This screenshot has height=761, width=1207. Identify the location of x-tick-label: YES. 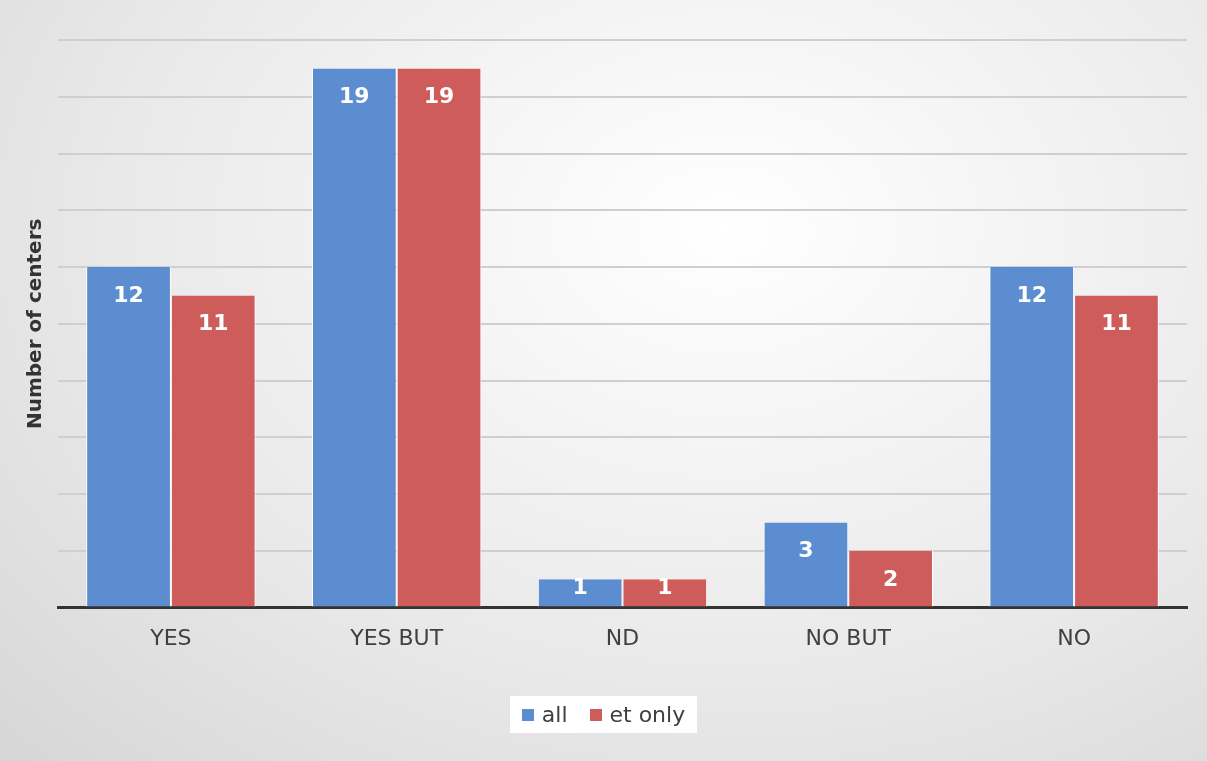
(170, 637).